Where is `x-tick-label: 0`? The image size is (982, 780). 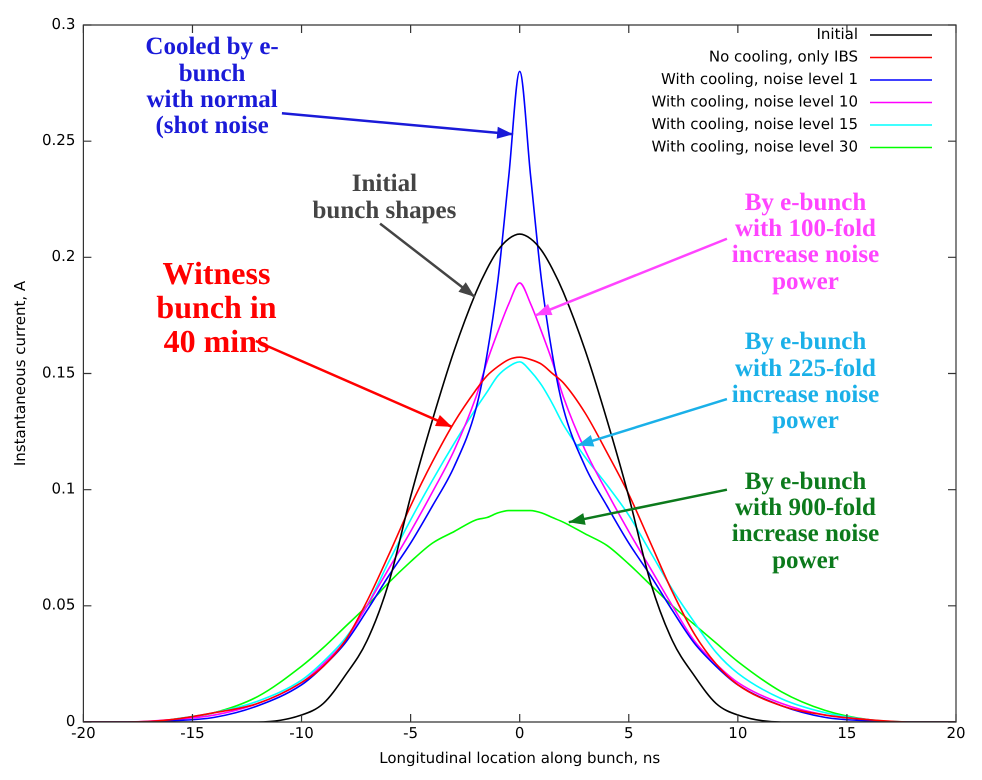 x-tick-label: 0 is located at coordinates (519, 733).